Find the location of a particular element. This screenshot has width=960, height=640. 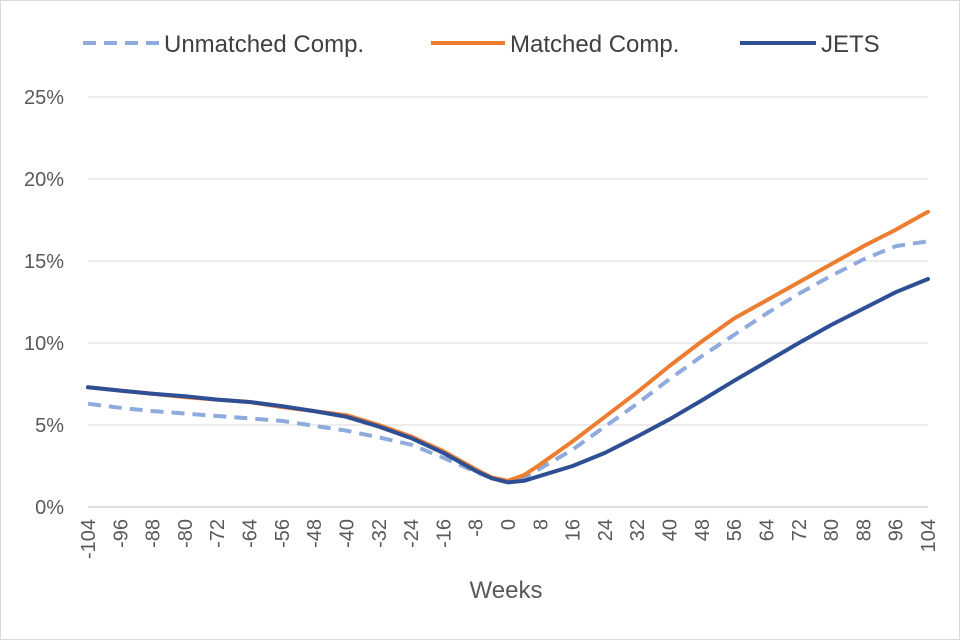

x-tick-label: 16 is located at coordinates (574, 530).